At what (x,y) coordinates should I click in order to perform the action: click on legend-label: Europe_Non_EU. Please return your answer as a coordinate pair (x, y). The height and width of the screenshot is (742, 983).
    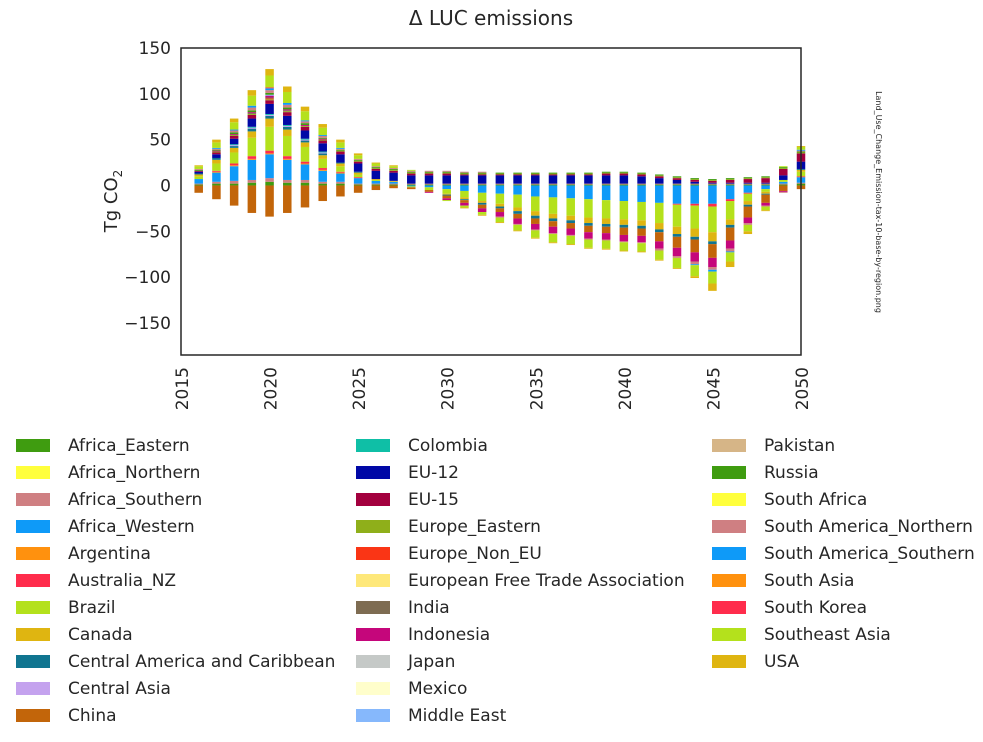
    Looking at the image, I should click on (475, 553).